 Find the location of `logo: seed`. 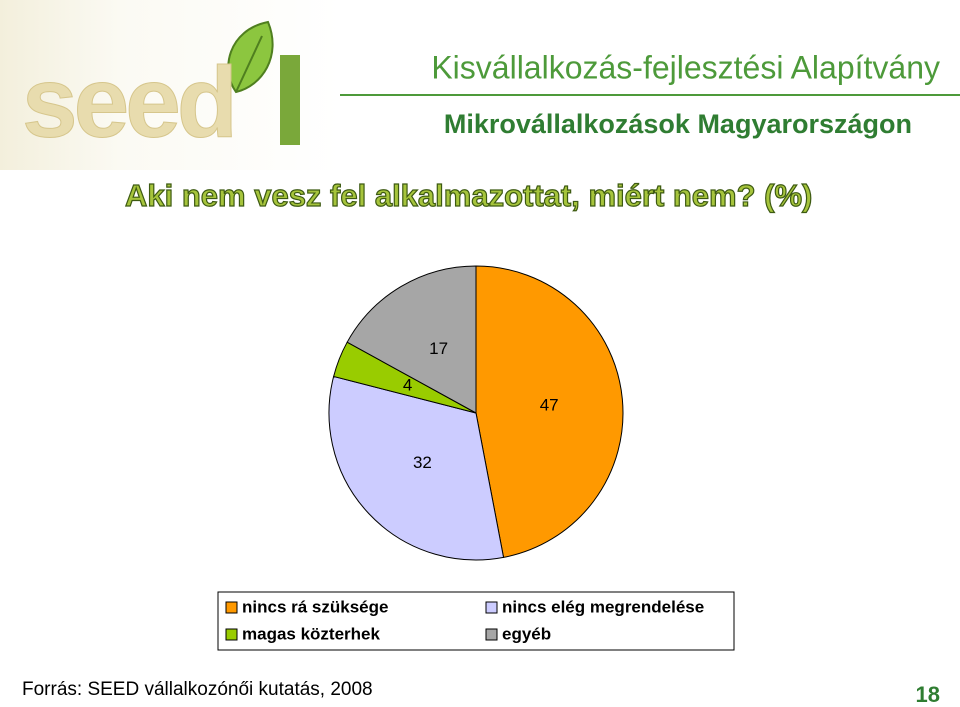

logo: seed is located at coordinates (128, 102).